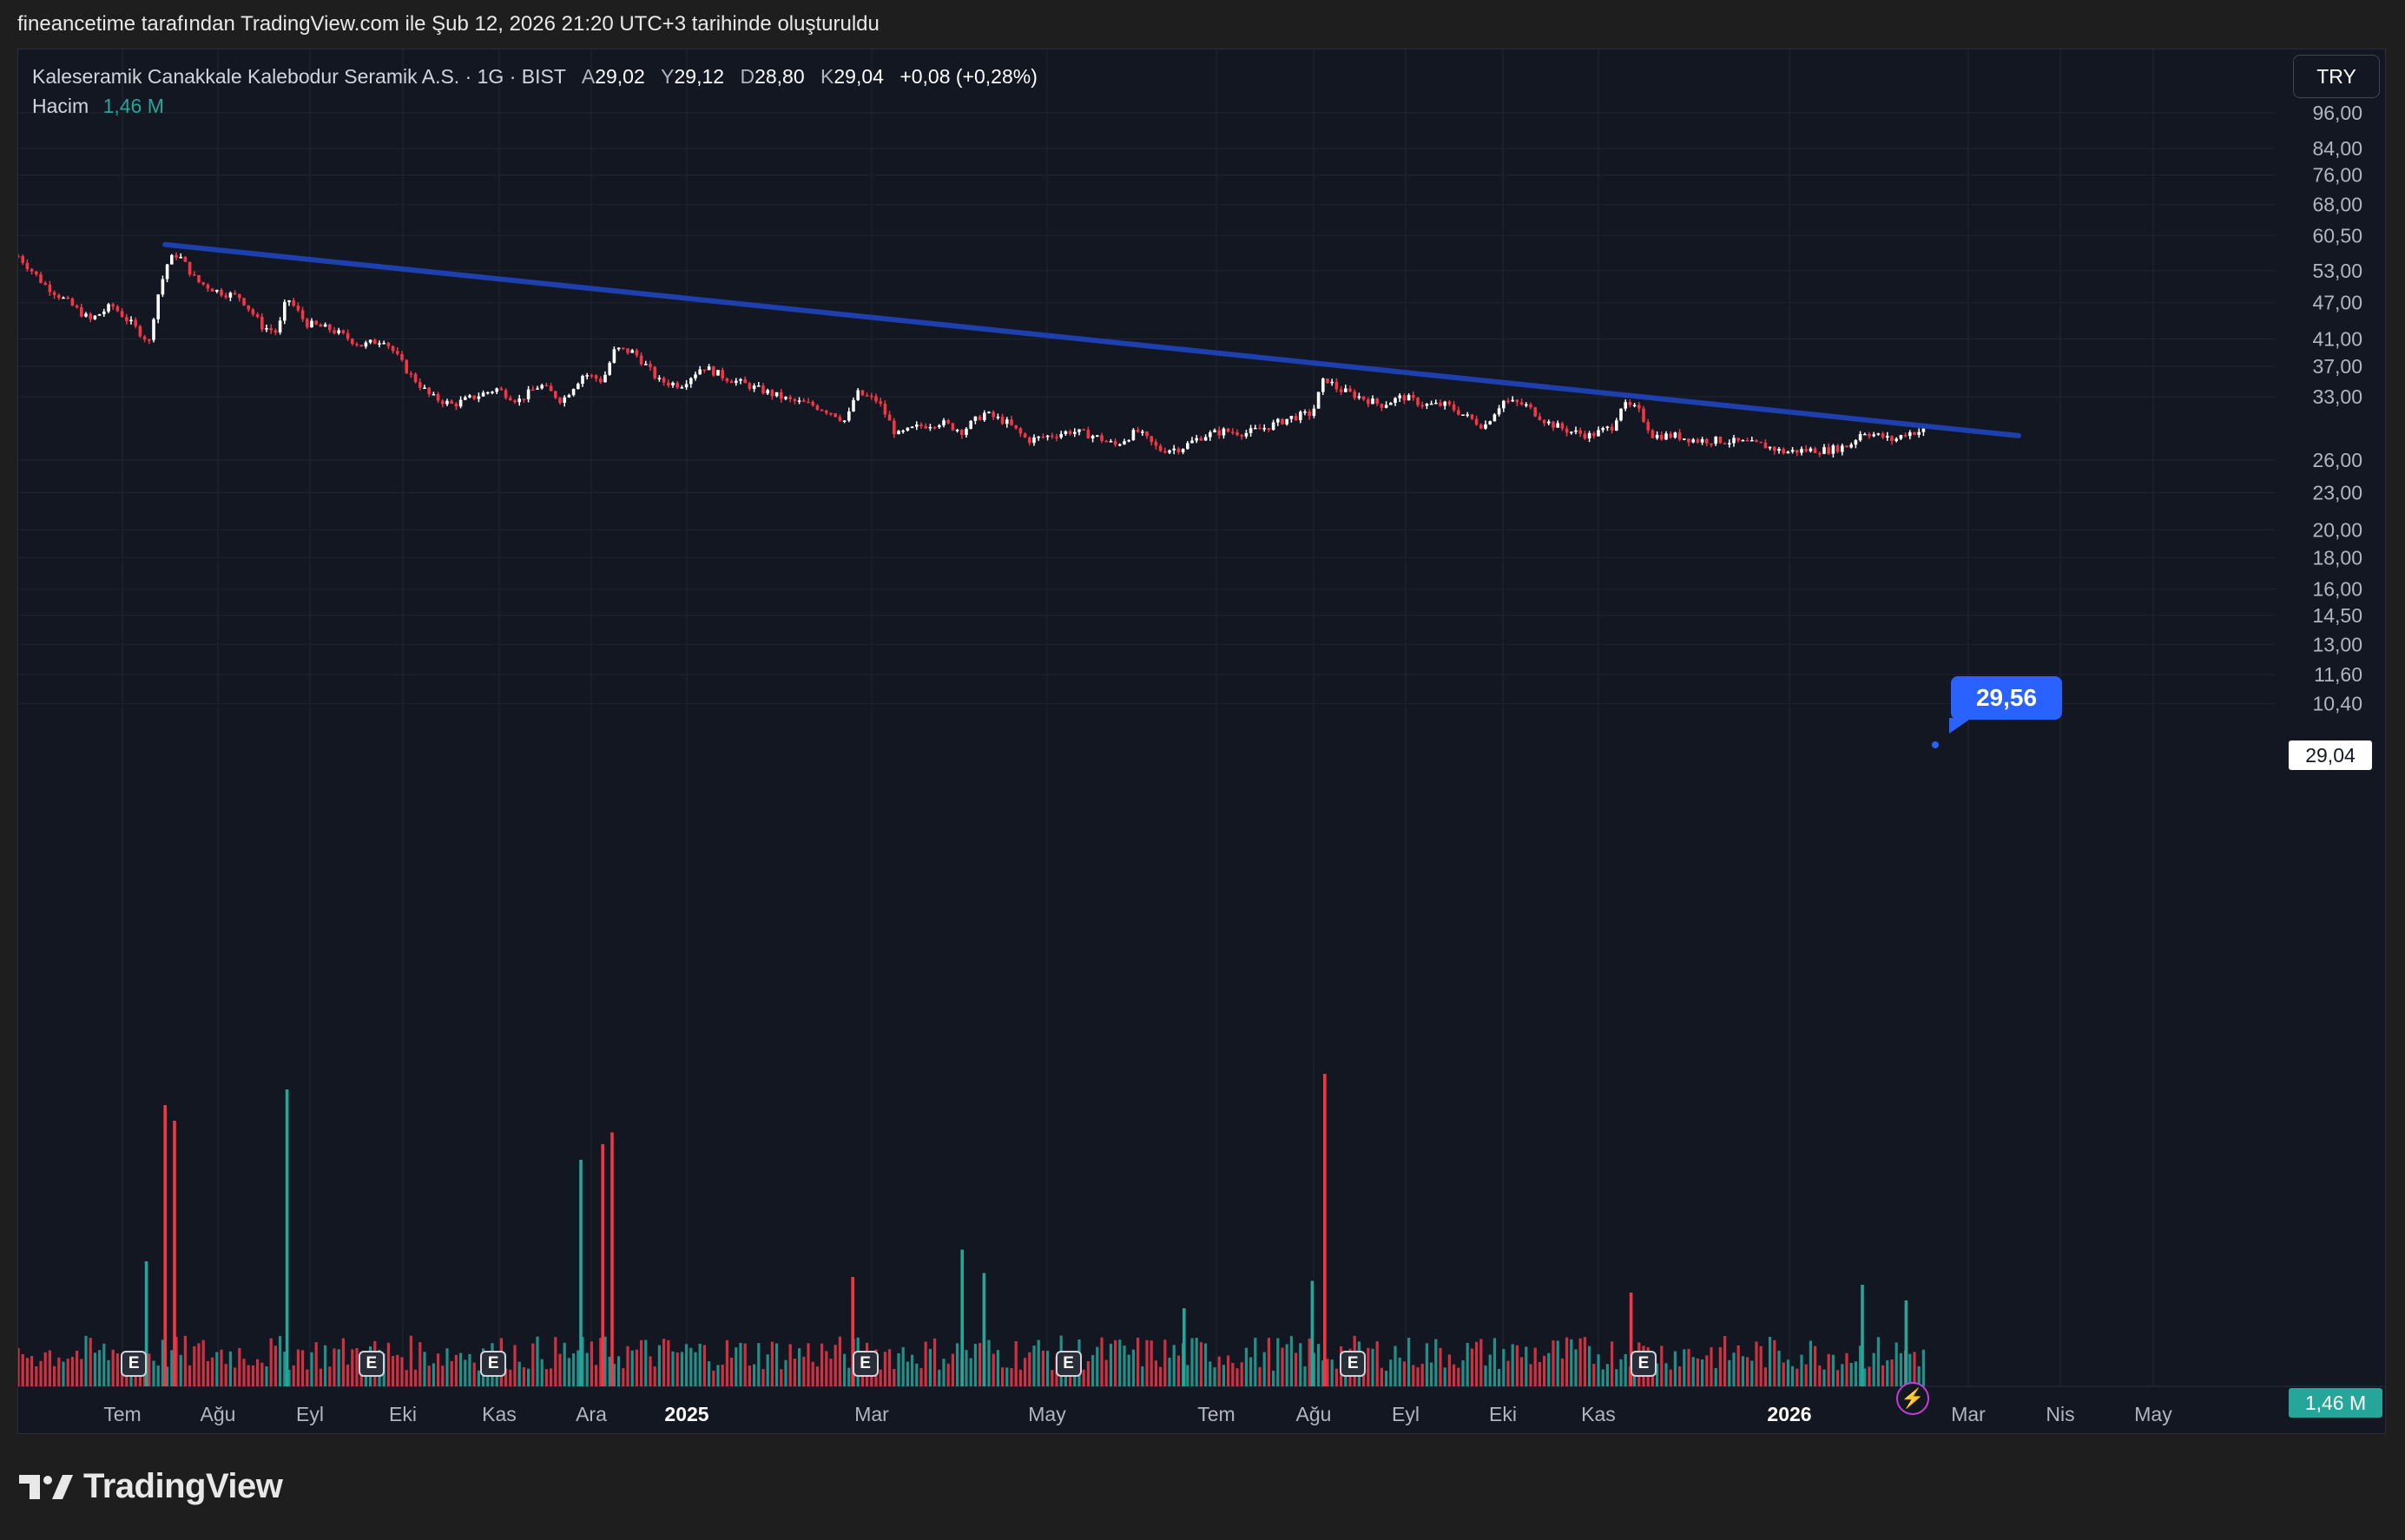 The image size is (2405, 1540). I want to click on brand-name: TradingView, so click(183, 1486).